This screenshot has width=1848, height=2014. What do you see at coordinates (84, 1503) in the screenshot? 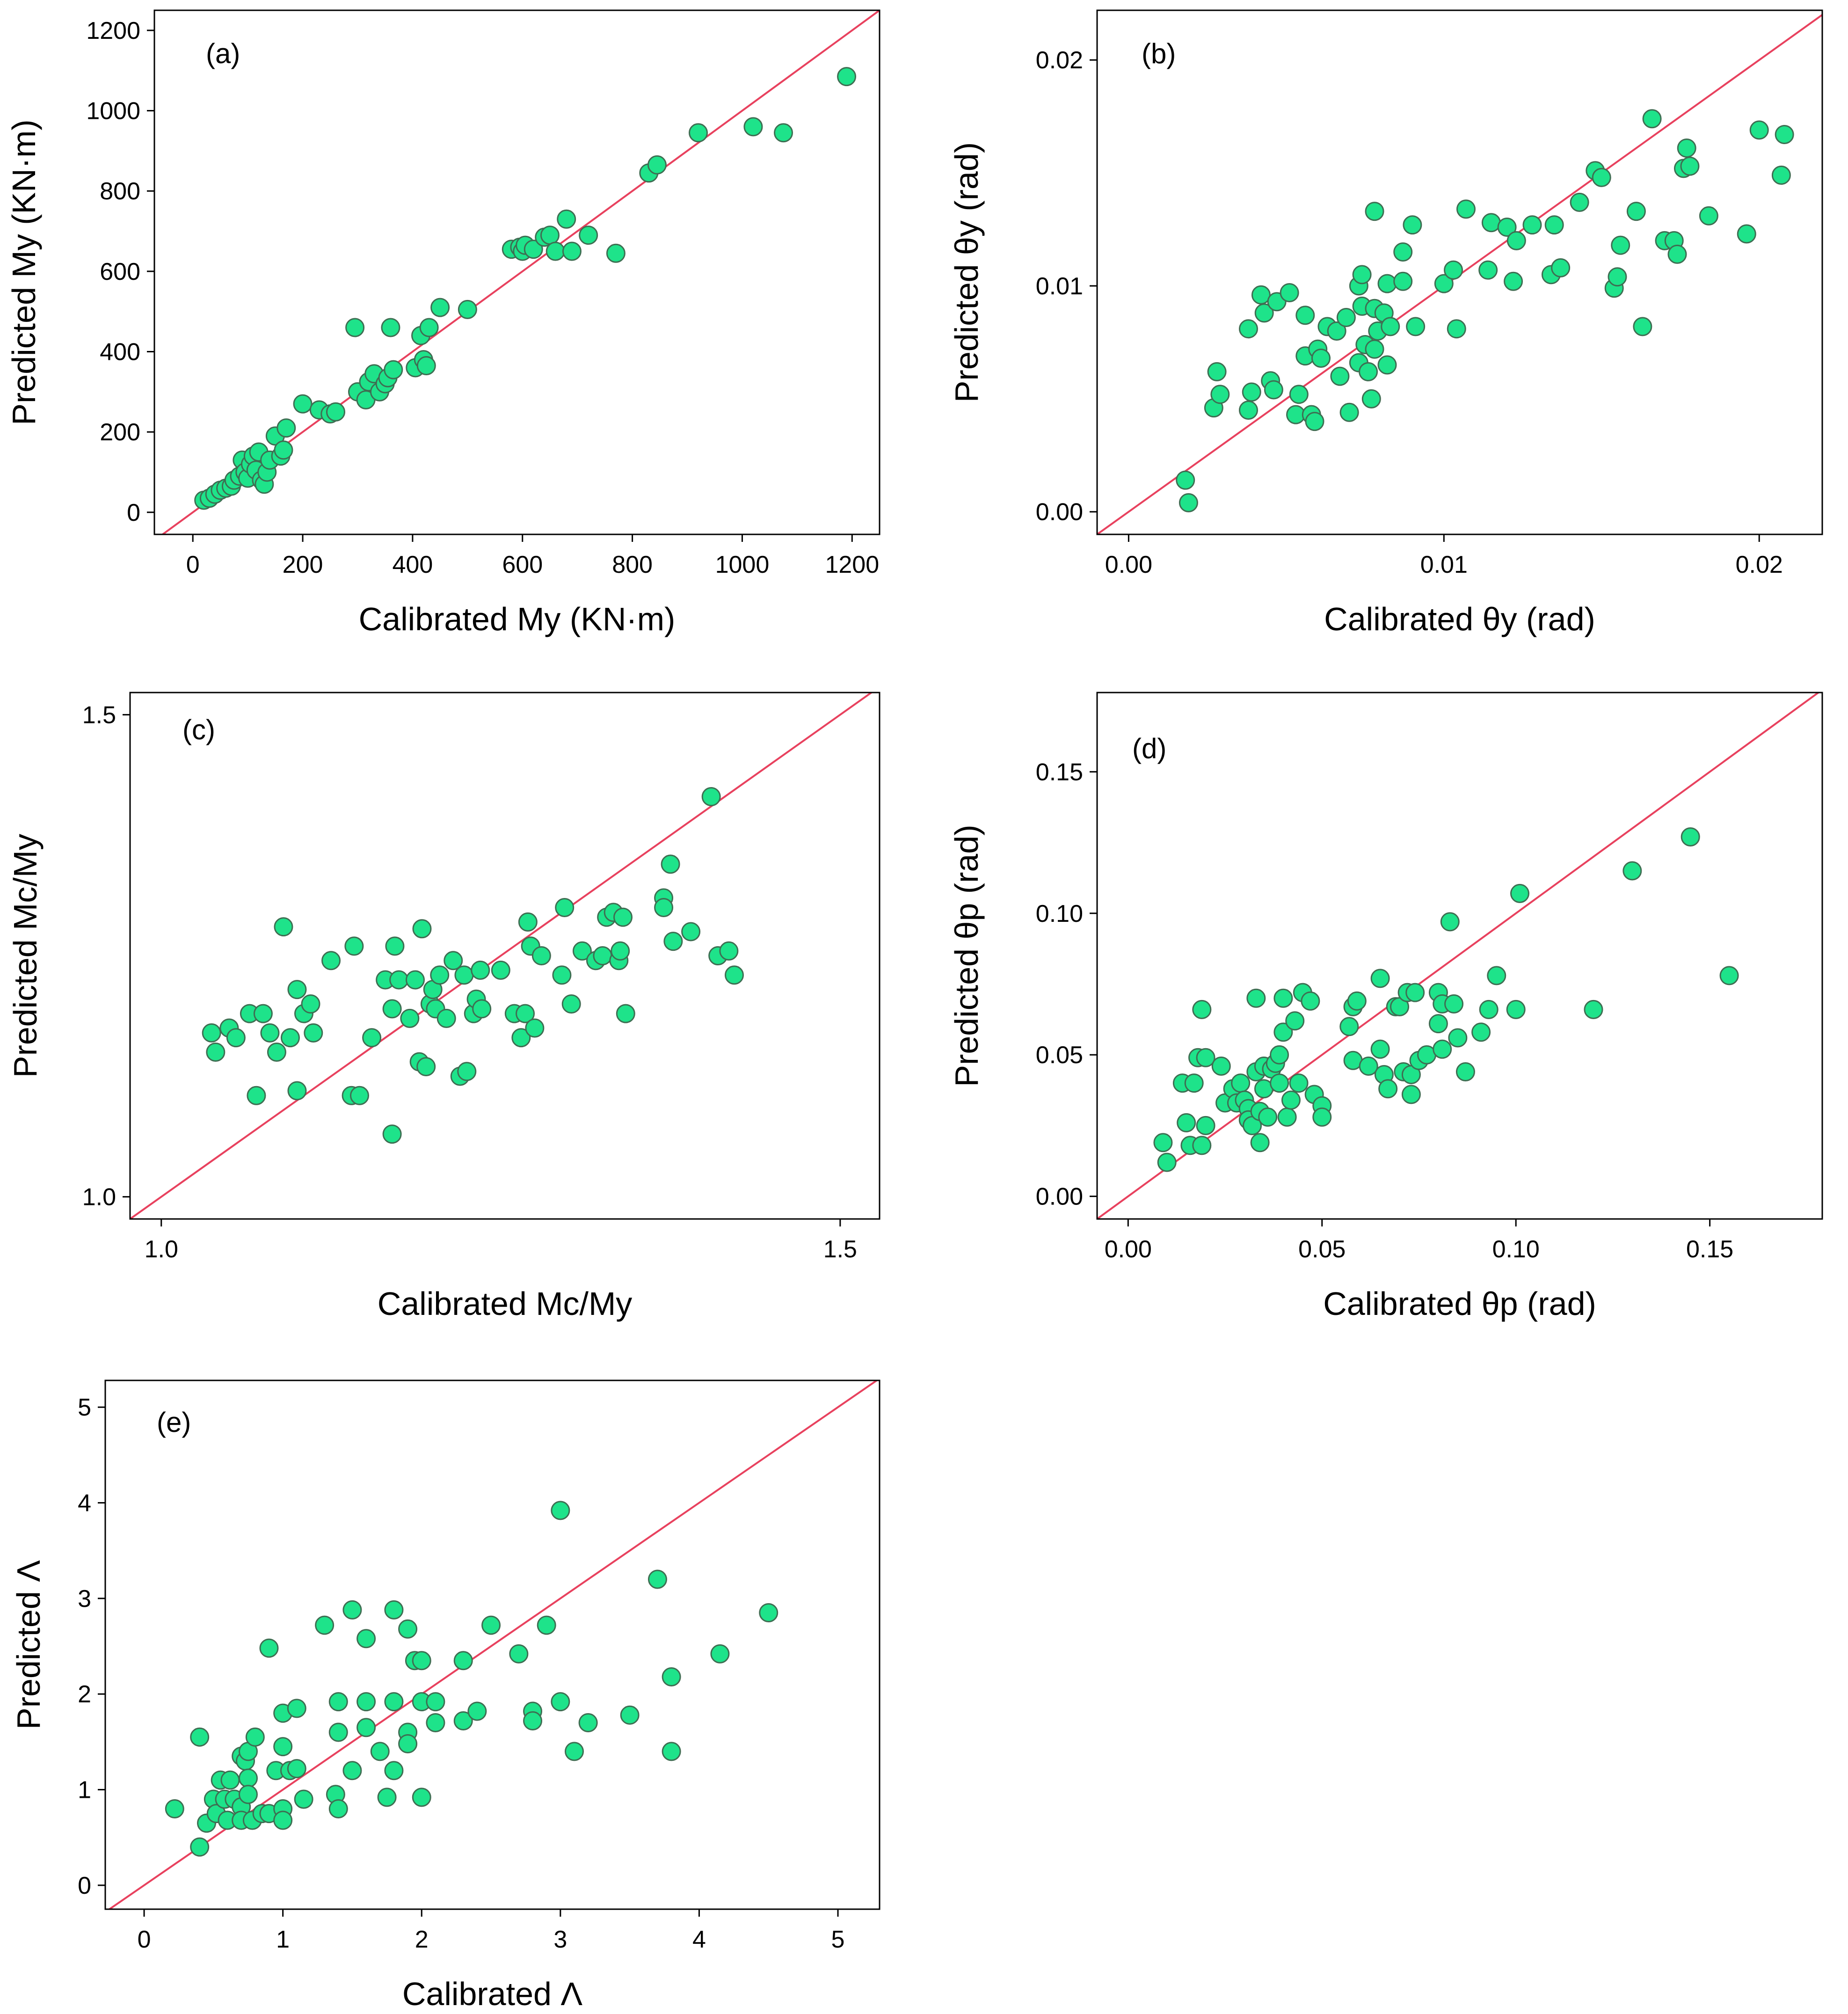
I see `y-tick-label: 4` at bounding box center [84, 1503].